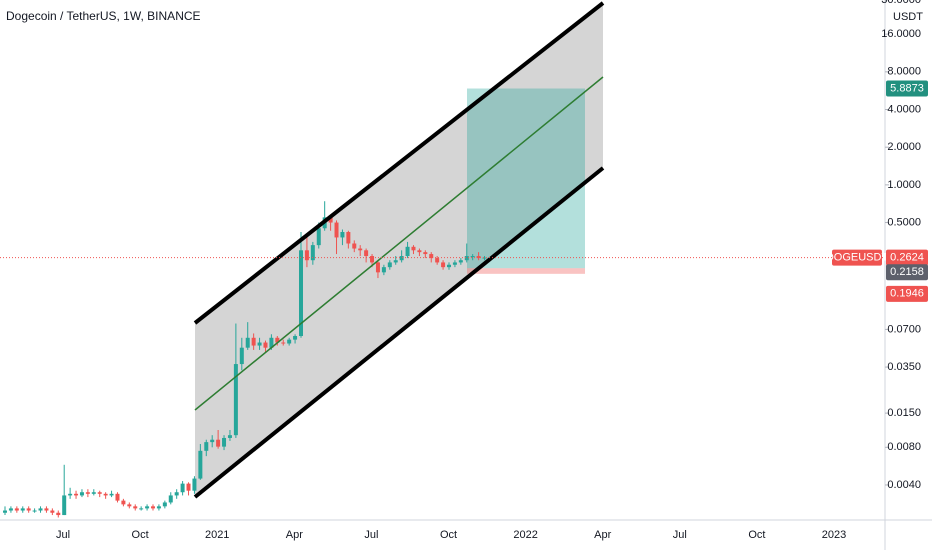 Image resolution: width=932 pixels, height=550 pixels. What do you see at coordinates (526, 271) in the screenshot?
I see `stop-zone` at bounding box center [526, 271].